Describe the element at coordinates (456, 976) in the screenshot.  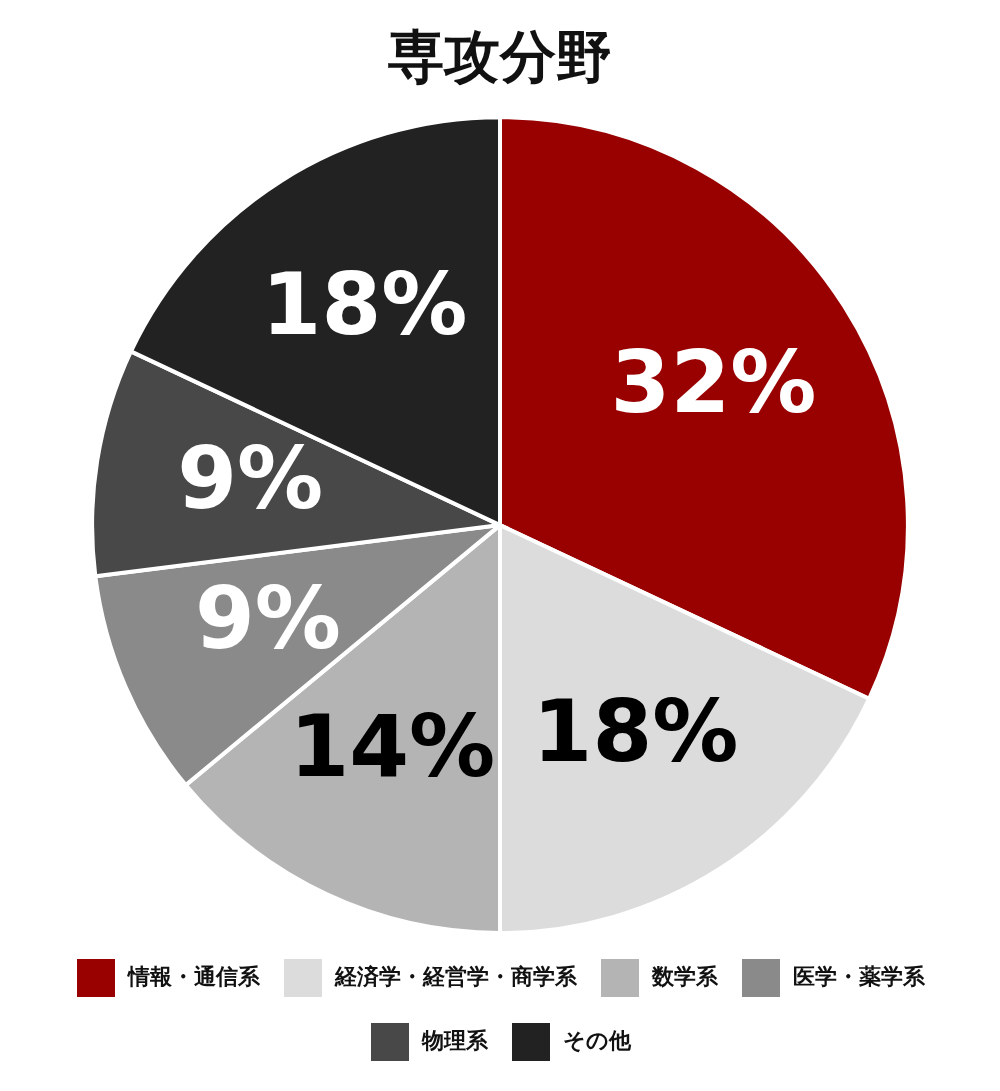
I see `legend-label: 経済学・経営学・商学系` at that location.